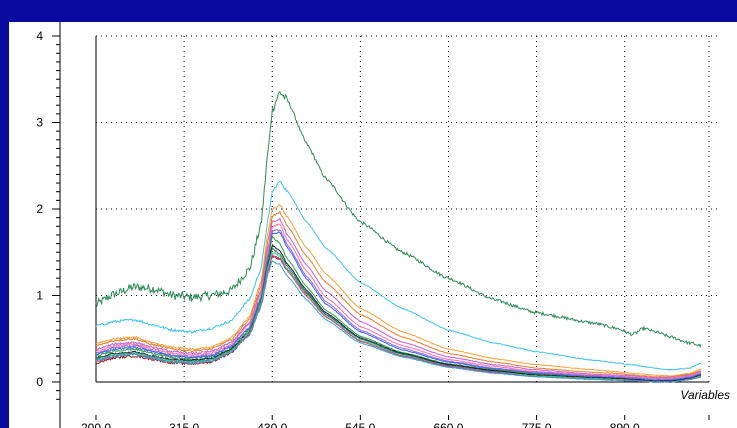 The image size is (737, 428). Describe the element at coordinates (395, 421) in the screenshot. I see `x-axis-ticks: 200.0 315.0 430.0 545.0 660.0 775.0 890.0` at that location.